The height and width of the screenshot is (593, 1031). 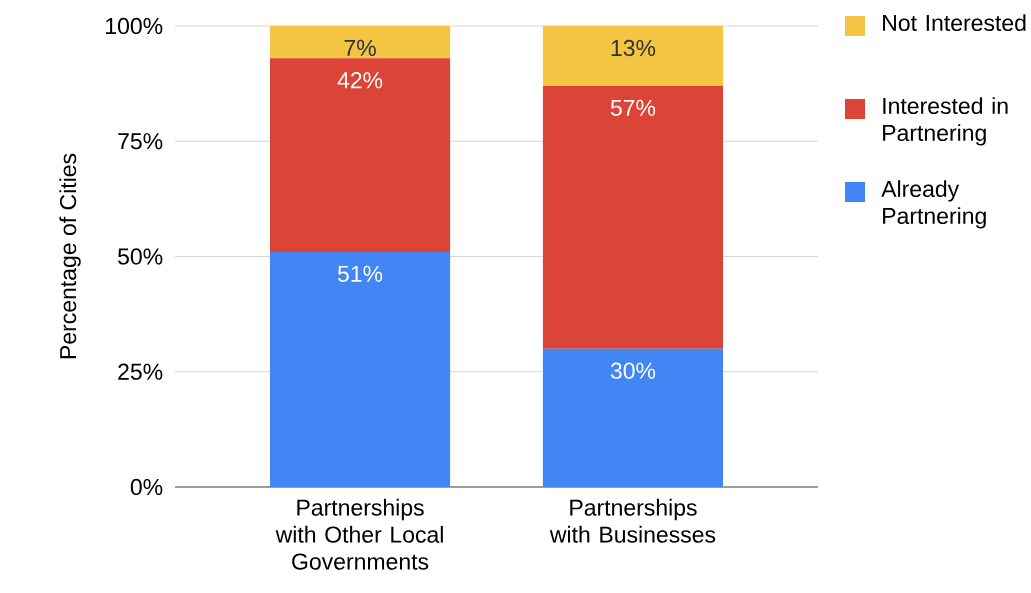 I want to click on y-tick-label: 0%, so click(x=146, y=487).